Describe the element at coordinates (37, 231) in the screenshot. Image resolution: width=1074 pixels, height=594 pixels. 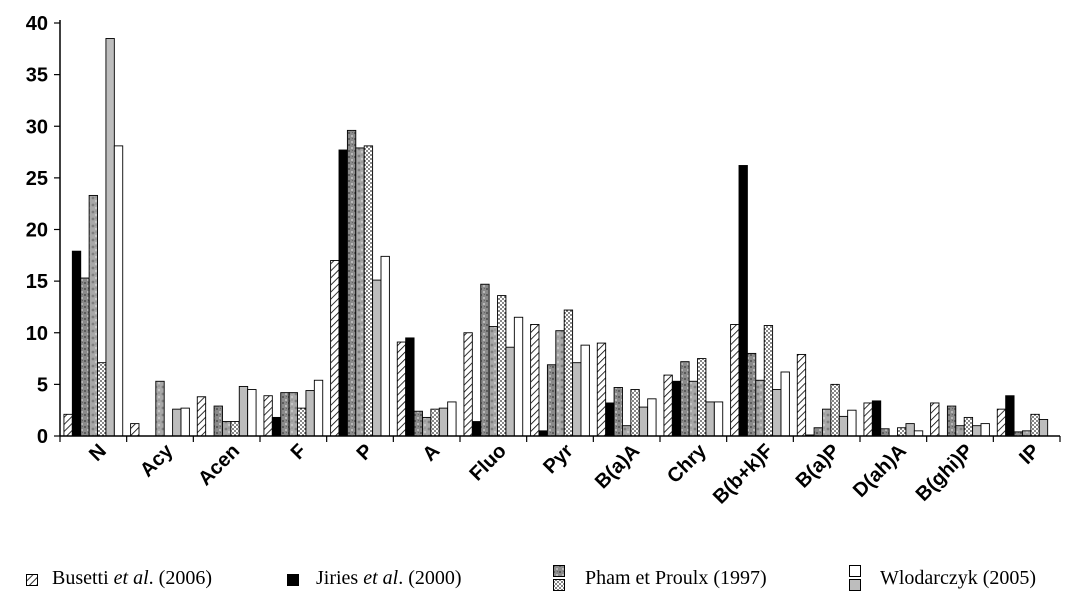
I see `y-tick-label-20: 20` at that location.